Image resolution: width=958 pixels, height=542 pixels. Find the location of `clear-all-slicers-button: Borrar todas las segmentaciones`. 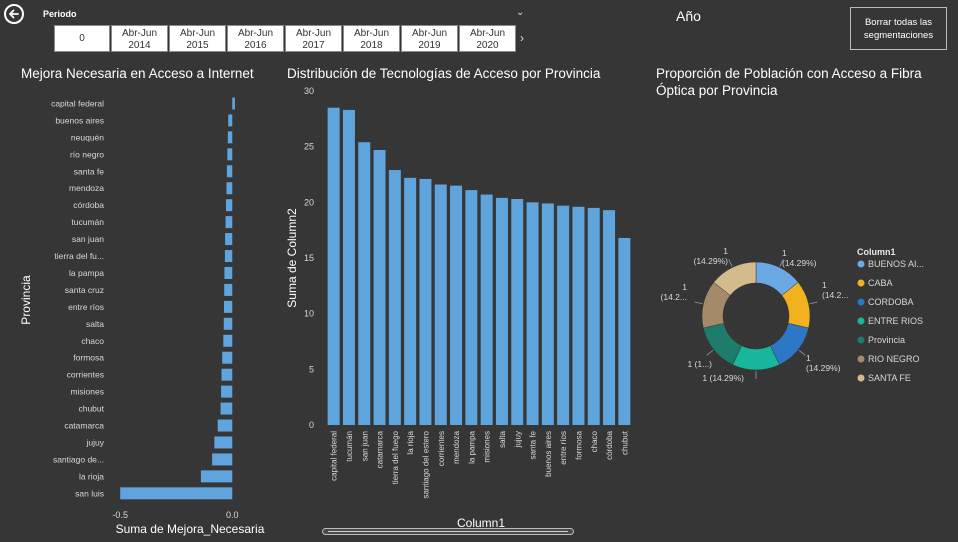

clear-all-slicers-button: Borrar todas las segmentaciones is located at coordinates (898, 28).